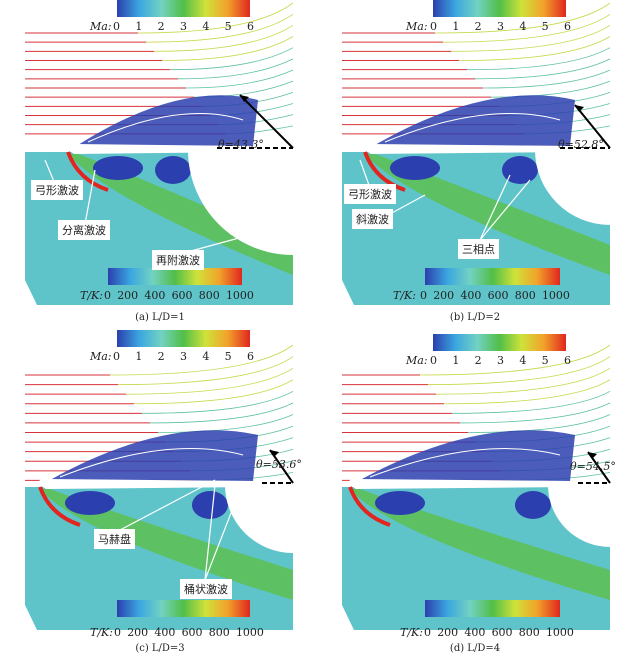 The width and height of the screenshot is (640, 659). I want to click on caption: (b) L/D=2, so click(475, 317).